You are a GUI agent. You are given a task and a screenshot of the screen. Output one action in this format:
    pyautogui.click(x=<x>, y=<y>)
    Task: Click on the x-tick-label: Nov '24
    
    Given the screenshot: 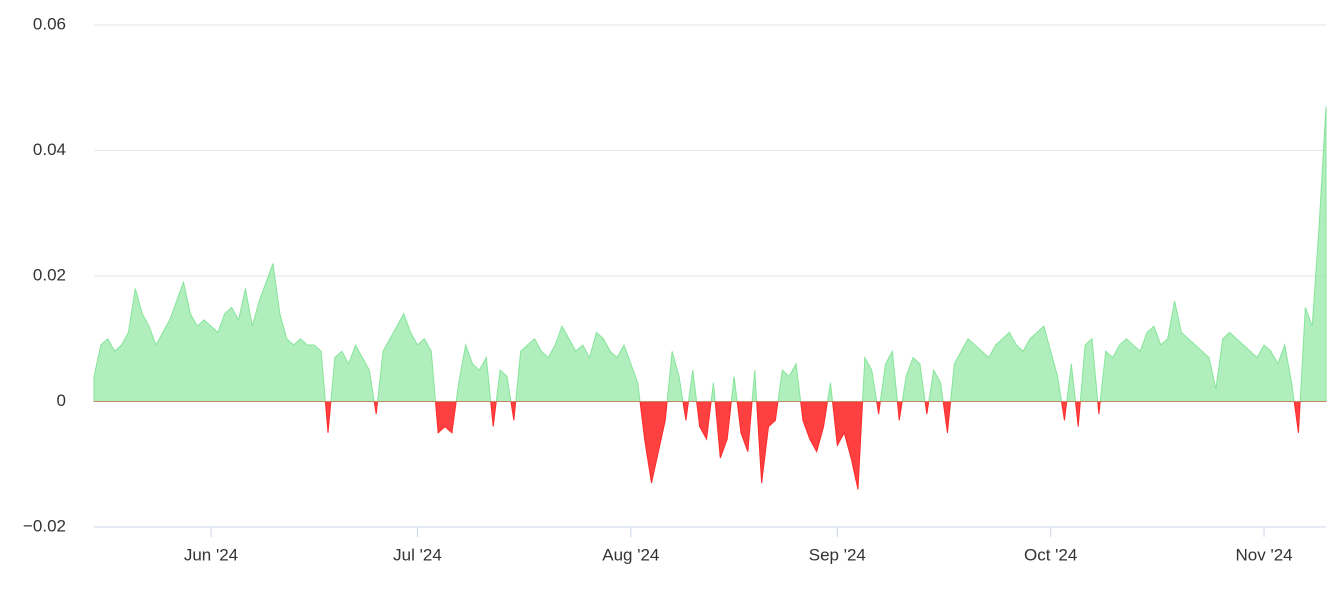 What is the action you would take?
    pyautogui.click(x=1264, y=554)
    